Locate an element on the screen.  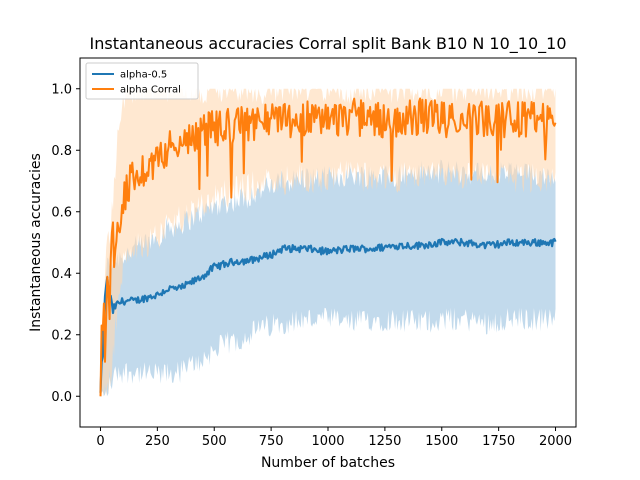
x-axis: 0 250 500 750 1000 1250 1500 1750 2000 is located at coordinates (334, 438).